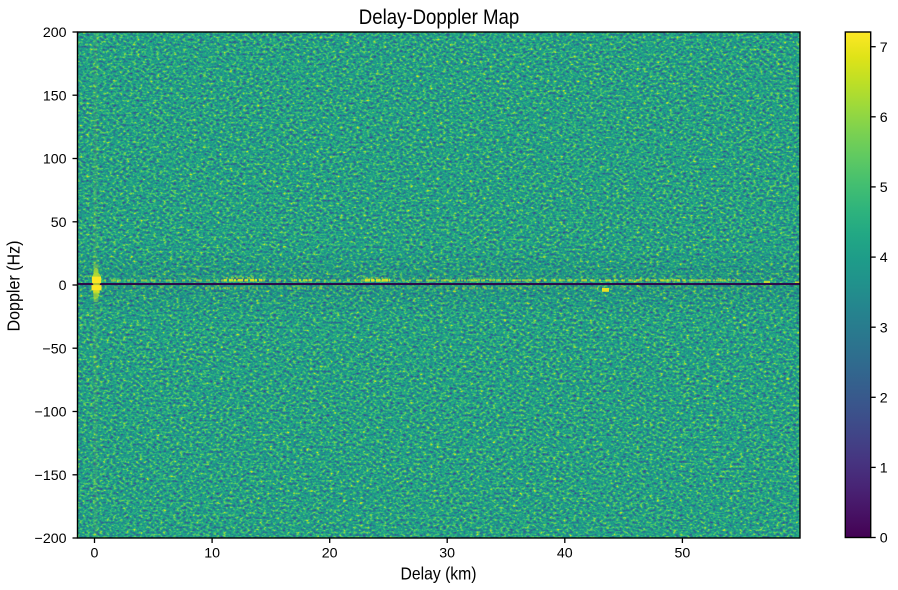 This screenshot has height=590, width=898. Describe the element at coordinates (51, 476) in the screenshot. I see `svg-text: −150` at that location.